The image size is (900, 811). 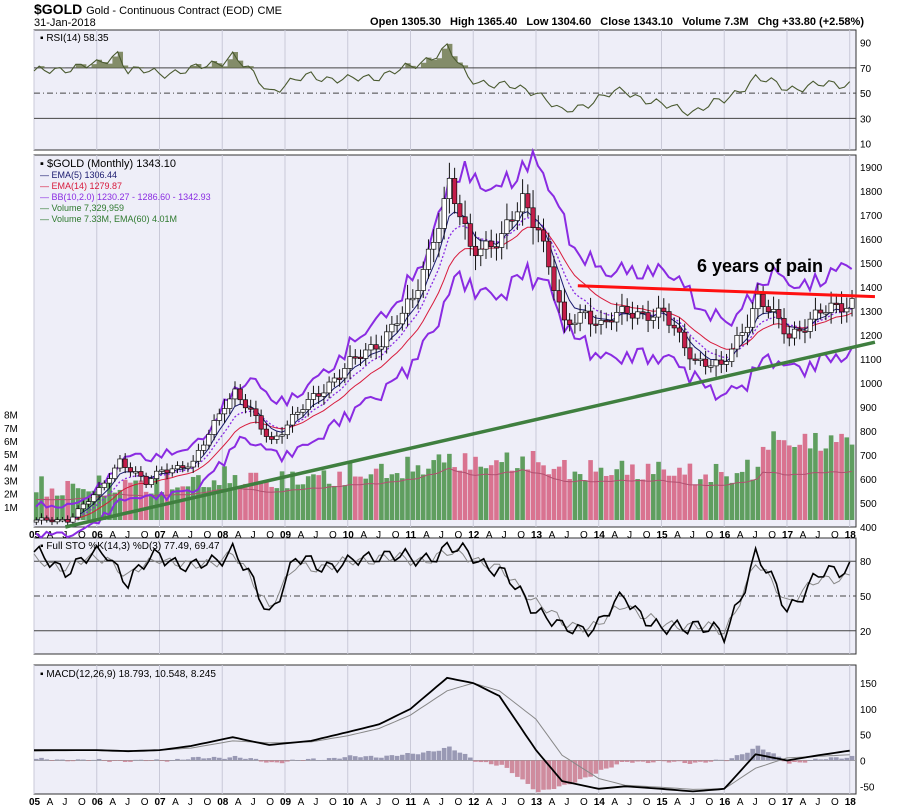 I want to click on quote-low: Low 1304.60, so click(x=559, y=22).